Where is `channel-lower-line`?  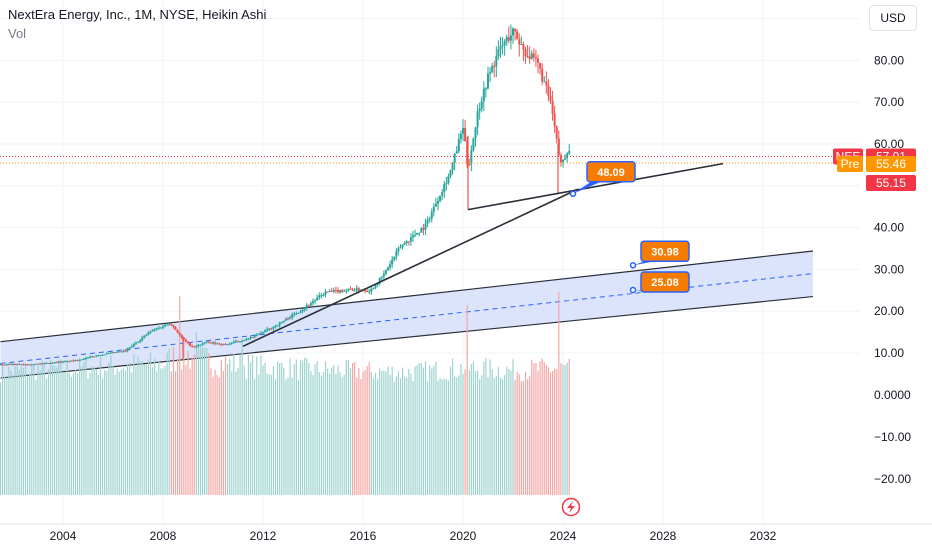 channel-lower-line is located at coordinates (407, 337).